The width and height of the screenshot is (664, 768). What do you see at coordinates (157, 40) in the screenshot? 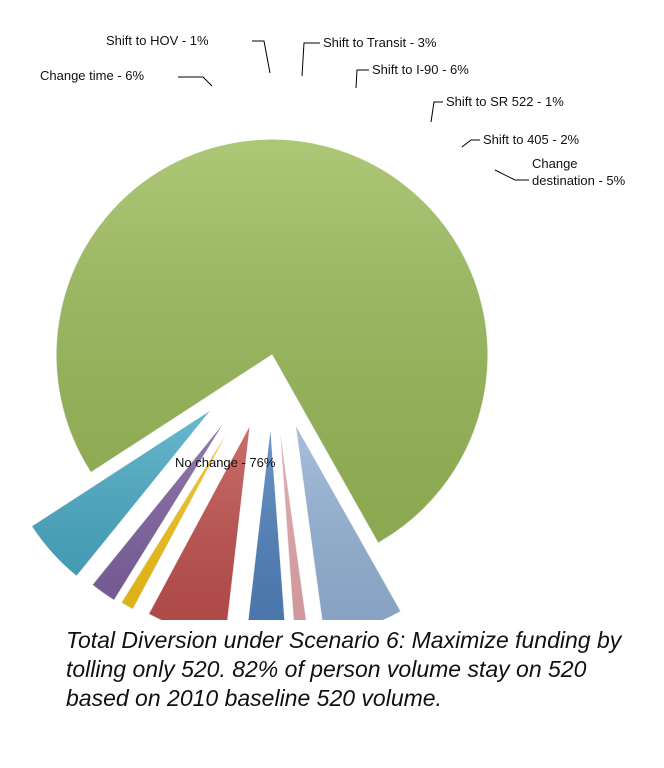
I see `slice-label-shift-to-hov: Shift to HOV - 1%` at bounding box center [157, 40].